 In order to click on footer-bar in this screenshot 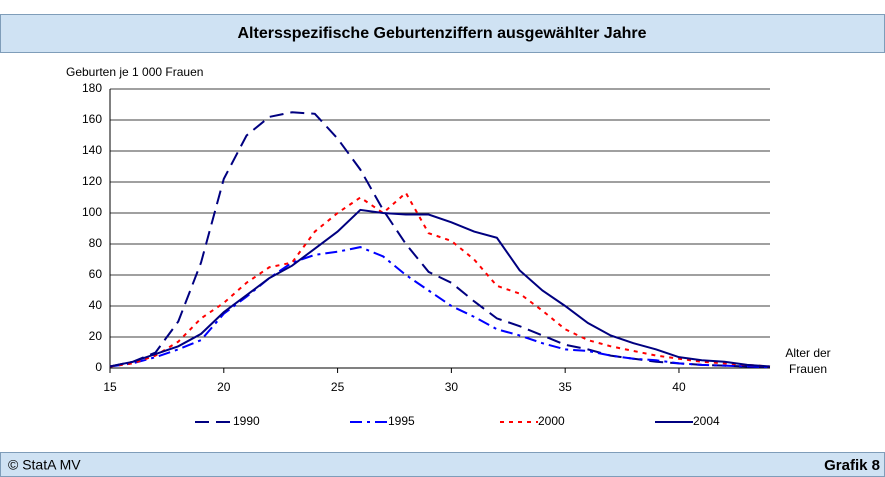, I will do `click(442, 464)`.